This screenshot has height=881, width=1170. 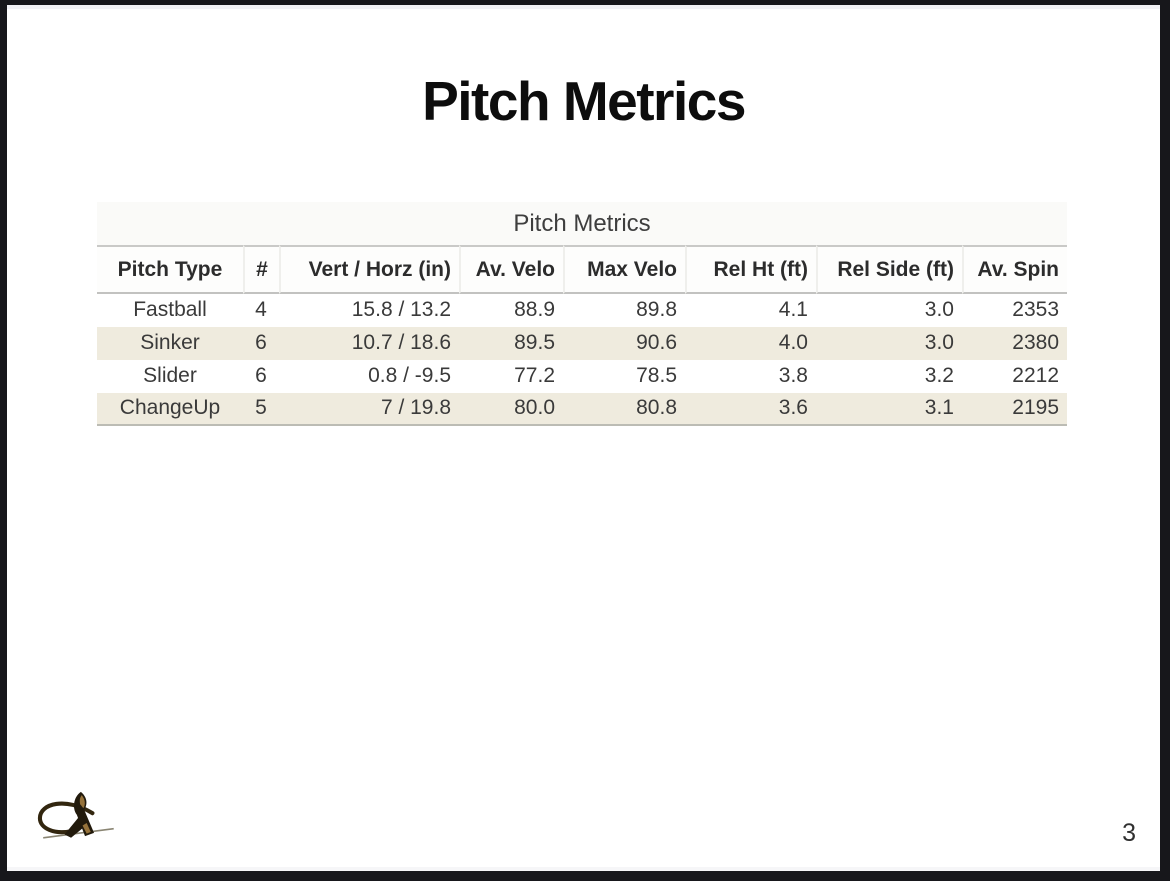 What do you see at coordinates (1035, 375) in the screenshot?
I see `cell-av-spin: 2212` at bounding box center [1035, 375].